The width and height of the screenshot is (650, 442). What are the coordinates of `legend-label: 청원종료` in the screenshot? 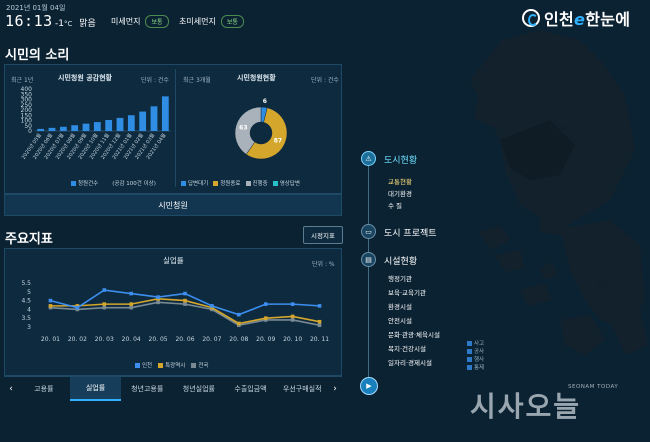 It's located at (230, 184).